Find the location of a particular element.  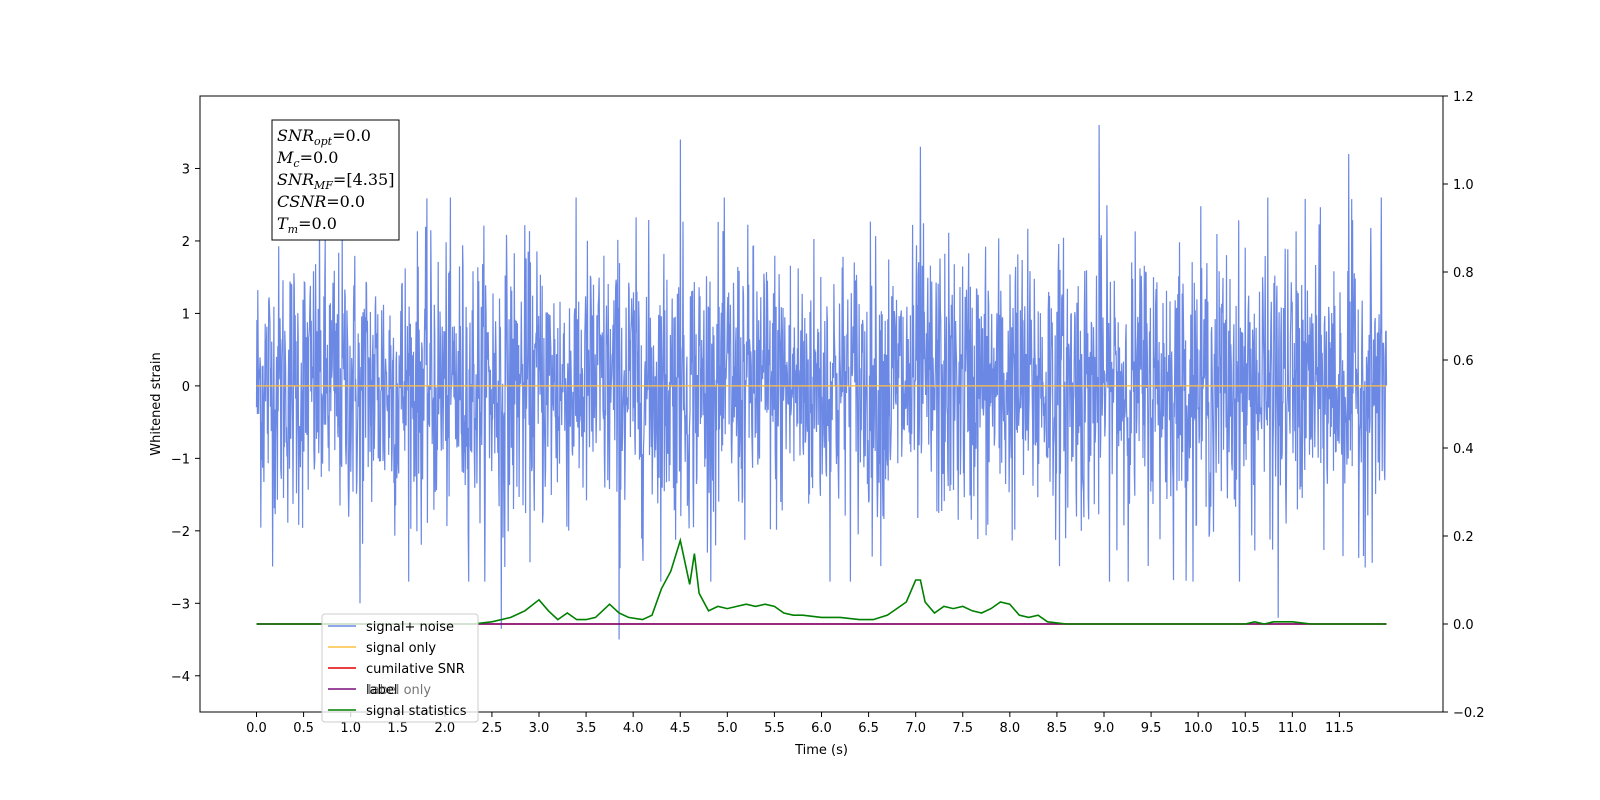

x-tick-label: 5.5 is located at coordinates (774, 728).